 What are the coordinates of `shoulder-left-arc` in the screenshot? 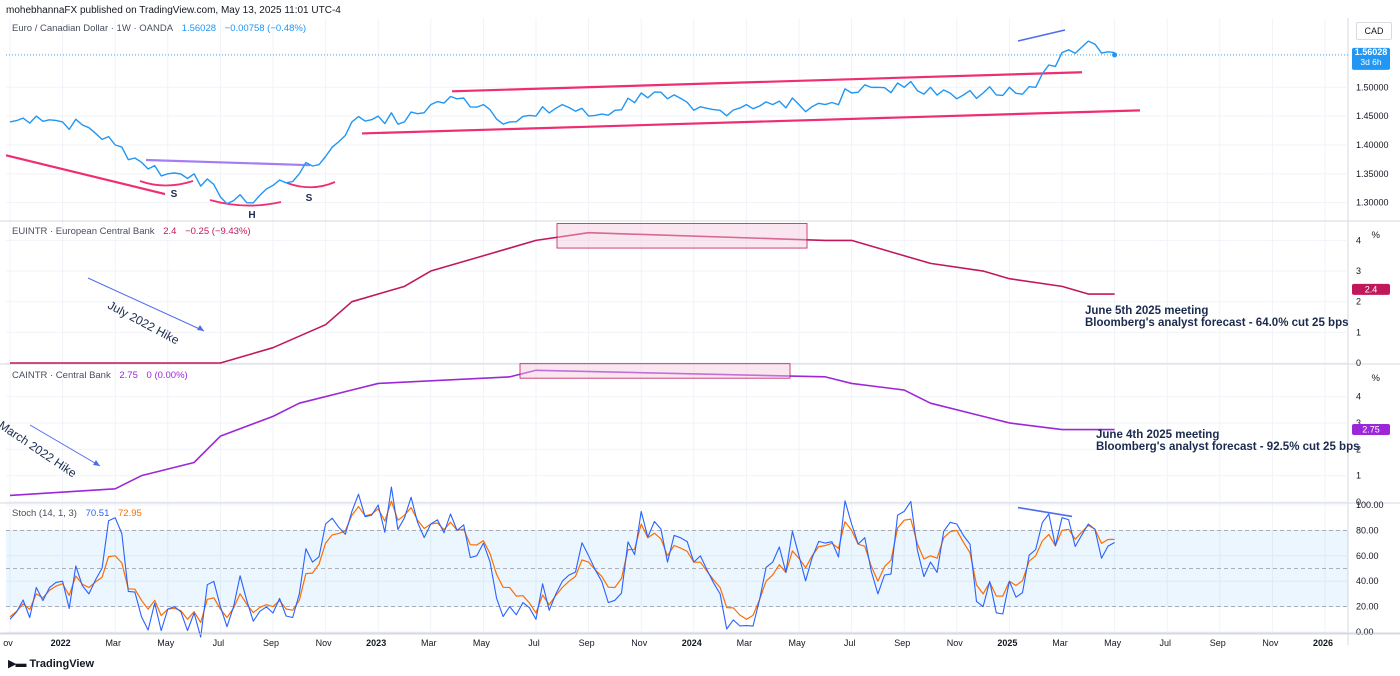 It's located at (166, 183).